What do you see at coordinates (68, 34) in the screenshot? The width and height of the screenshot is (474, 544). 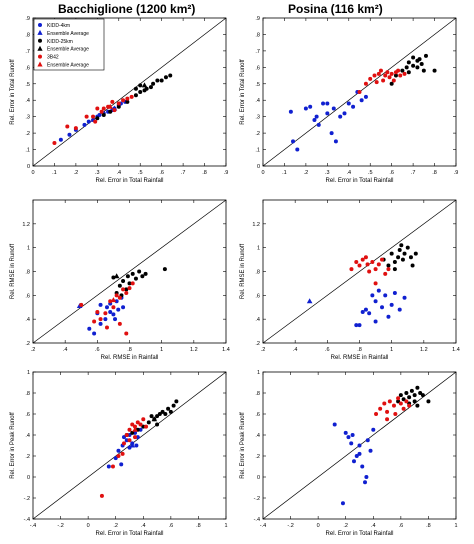 I see `legend-label: Ensemble Average` at bounding box center [68, 34].